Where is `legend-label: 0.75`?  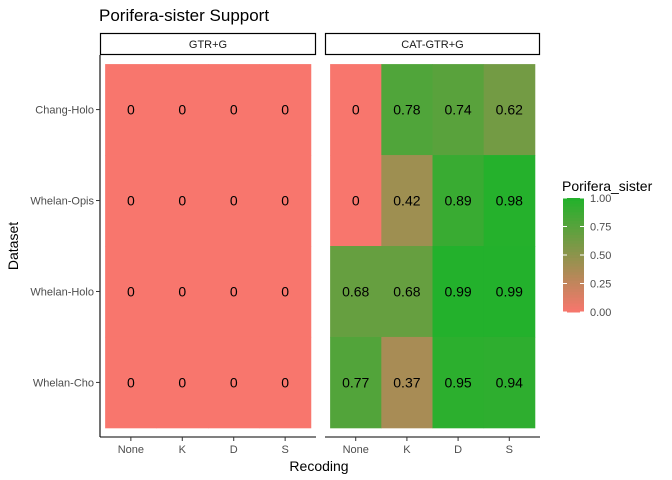
legend-label: 0.75 is located at coordinates (600, 228).